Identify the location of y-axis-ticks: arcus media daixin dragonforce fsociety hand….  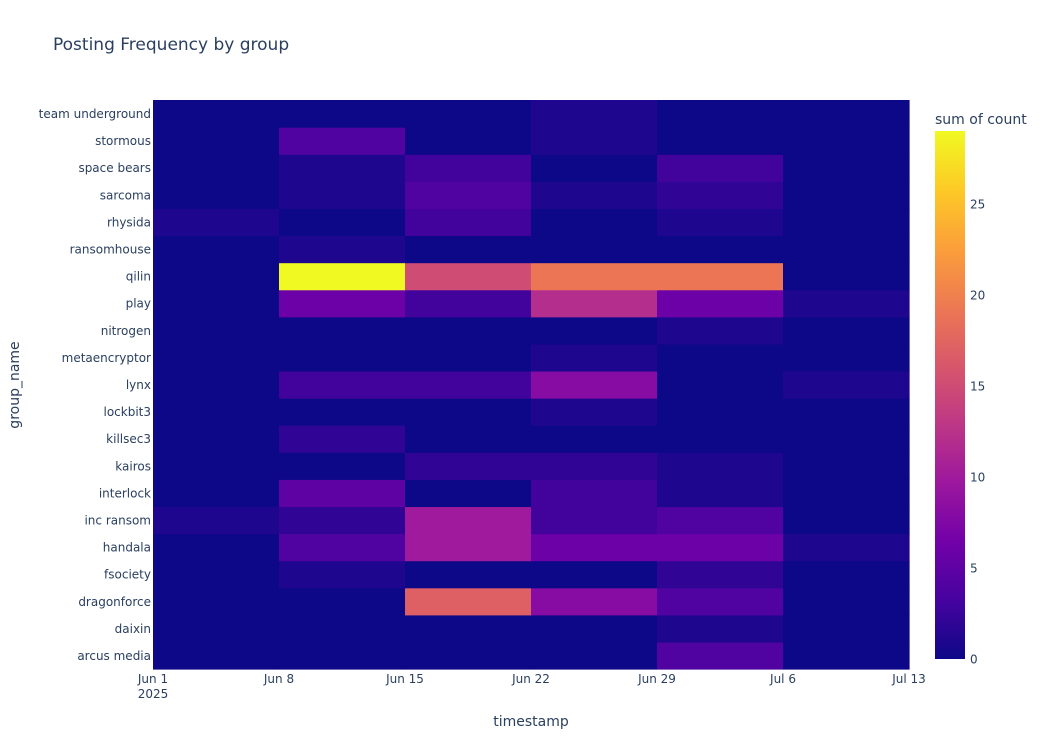
(95, 385).